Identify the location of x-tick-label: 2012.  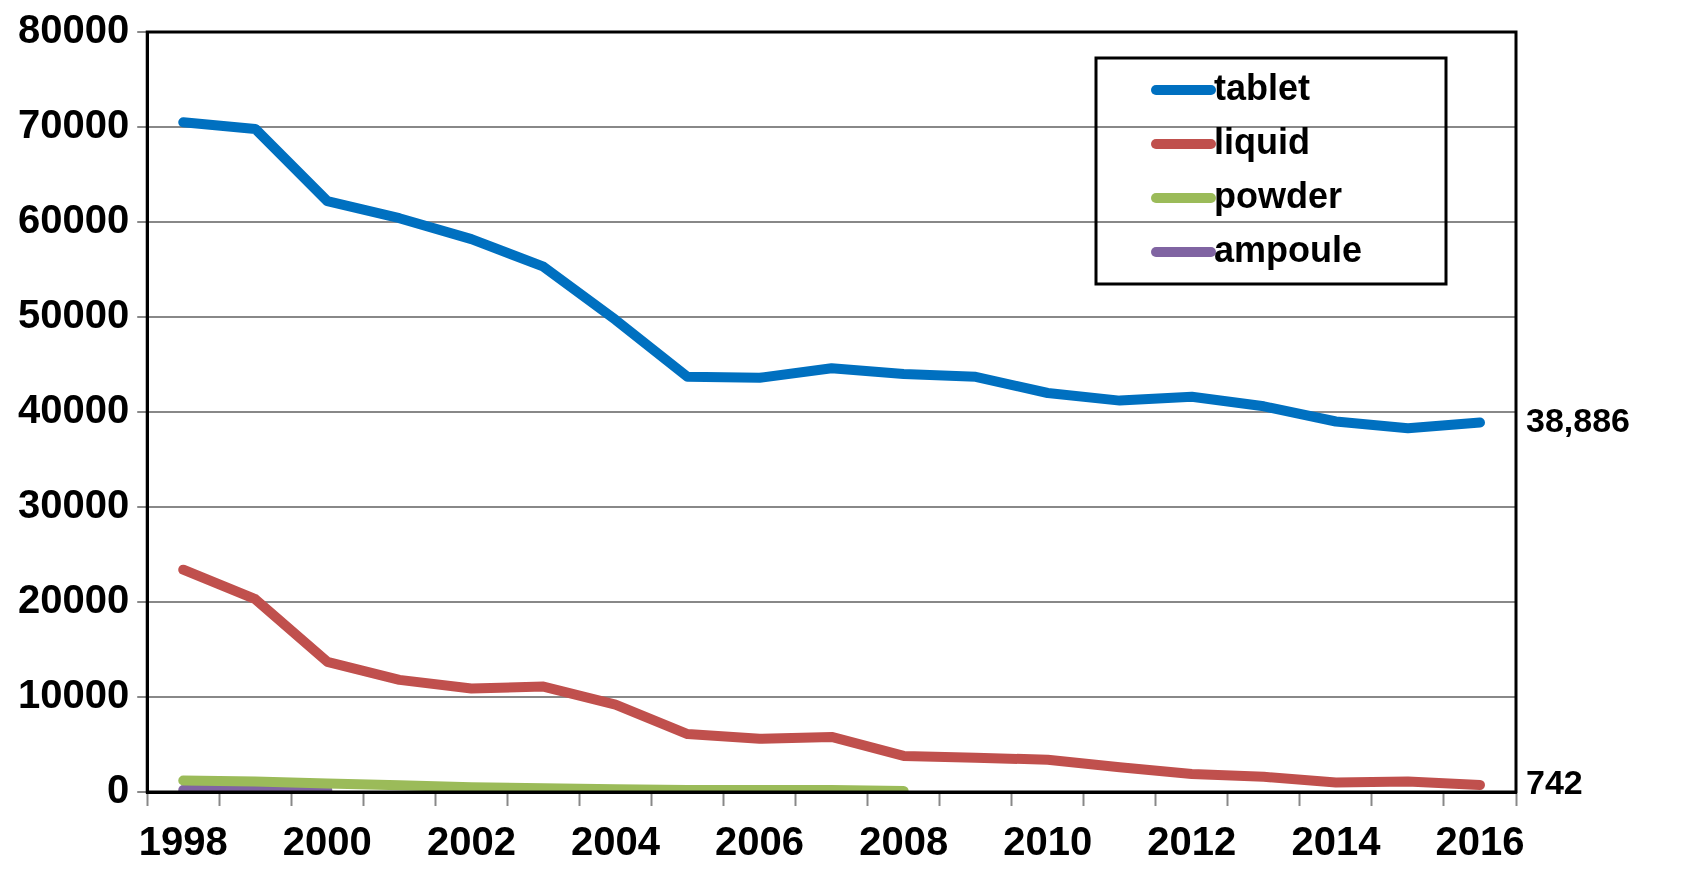
(1192, 841).